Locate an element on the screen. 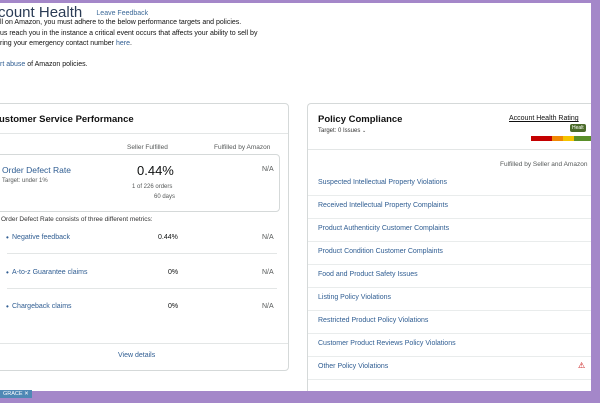  policy-row: Food and Product Safety Issues 0 is located at coordinates (454, 276).